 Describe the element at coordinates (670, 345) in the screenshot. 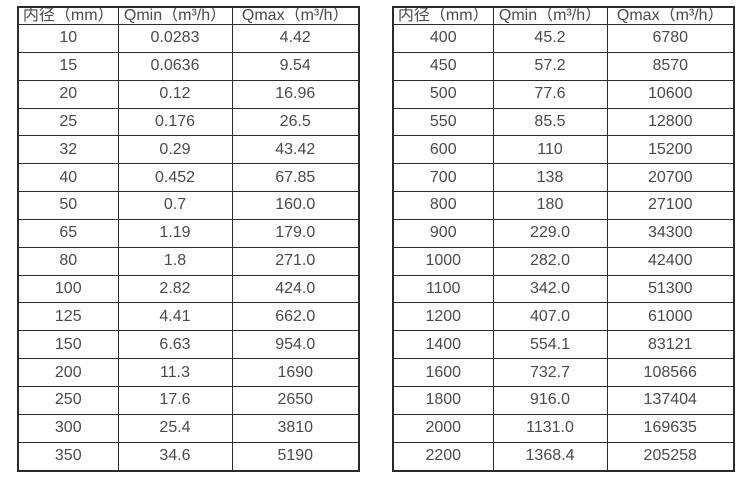

I see `table-cell: 83121` at that location.